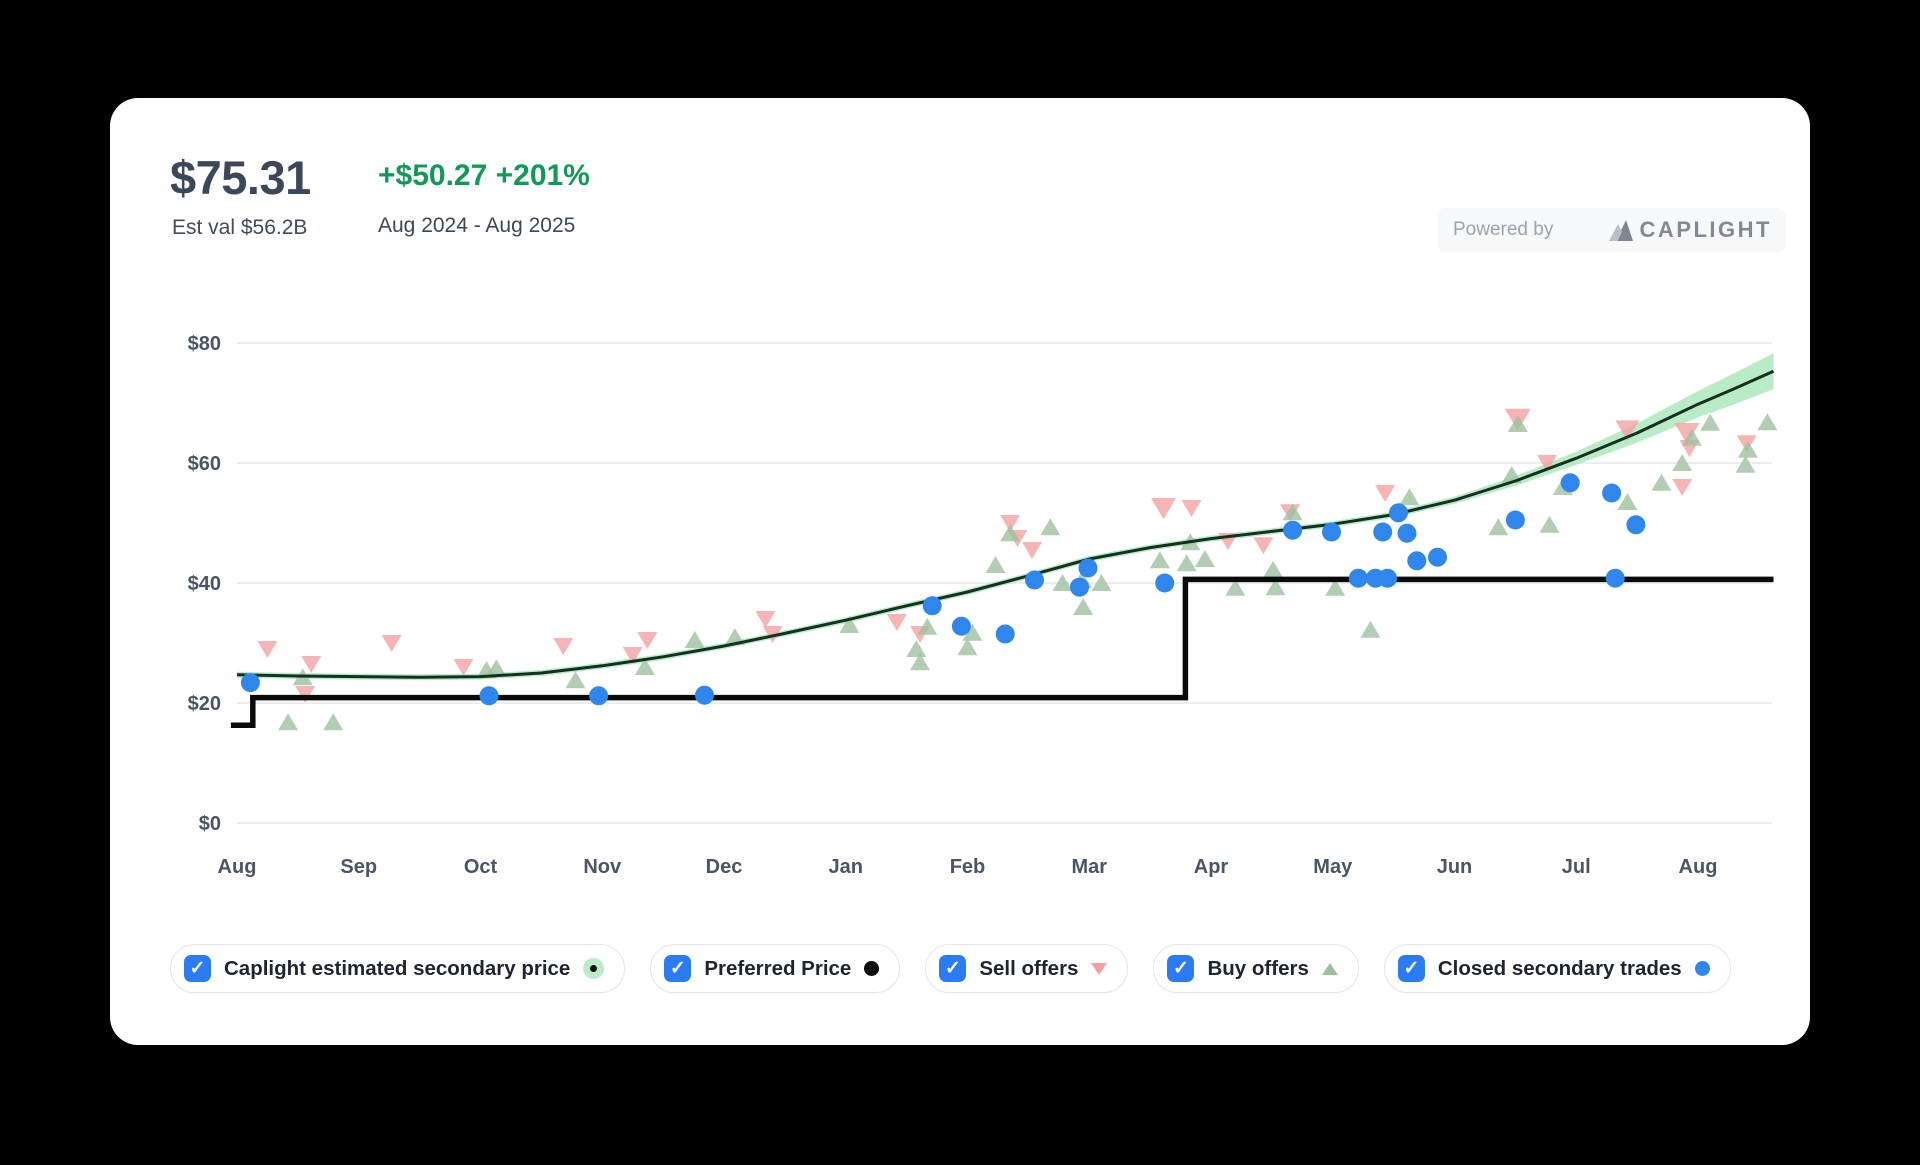  I want to click on legend-label: Sell offers, so click(1029, 968).